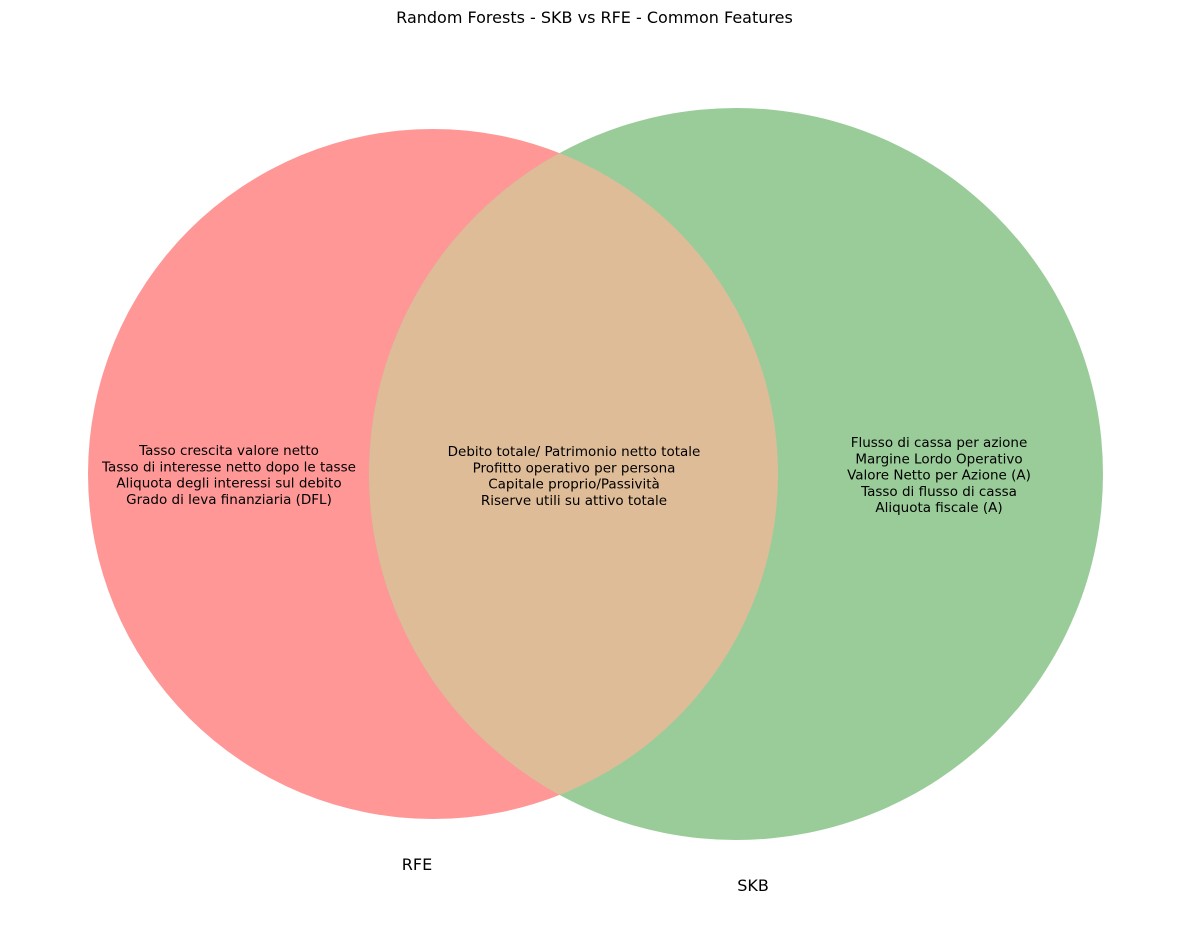  What do you see at coordinates (228, 467) in the screenshot?
I see `feature-label: Tasso di interesse netto dopo le tasse` at bounding box center [228, 467].